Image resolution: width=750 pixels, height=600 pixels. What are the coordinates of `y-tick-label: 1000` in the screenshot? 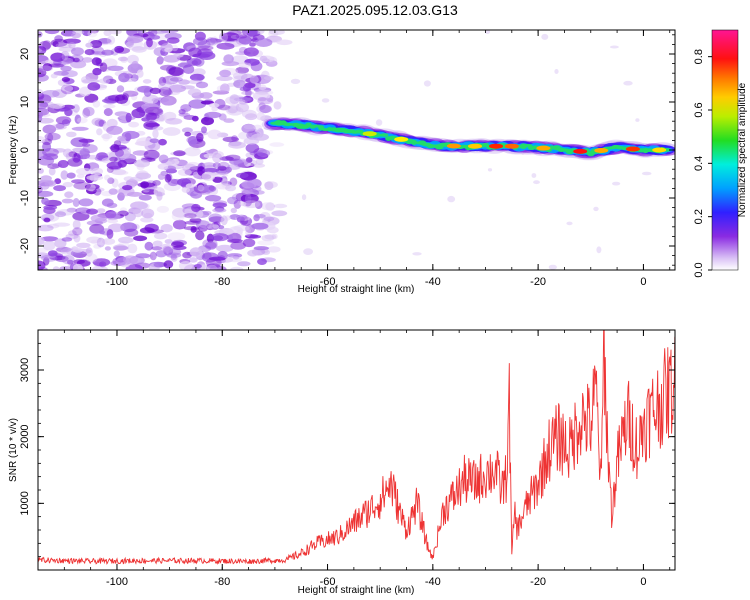 It's located at (25, 503).